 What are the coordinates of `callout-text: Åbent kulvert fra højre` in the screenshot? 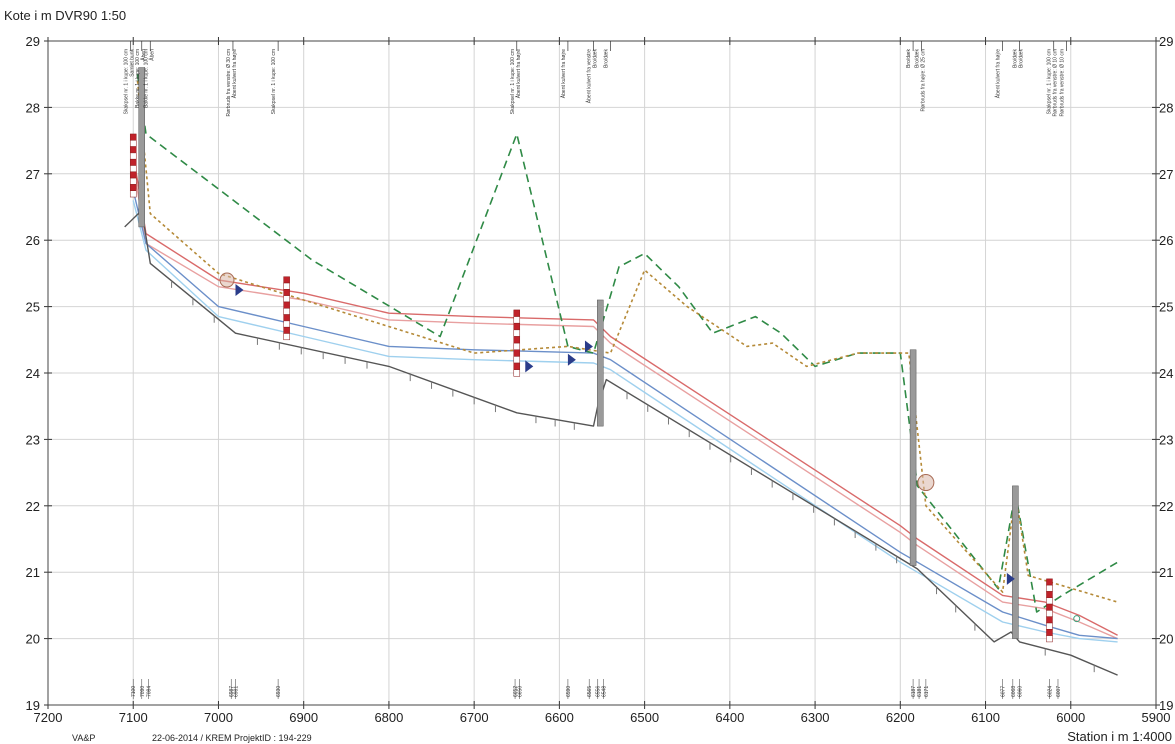 It's located at (998, 73).